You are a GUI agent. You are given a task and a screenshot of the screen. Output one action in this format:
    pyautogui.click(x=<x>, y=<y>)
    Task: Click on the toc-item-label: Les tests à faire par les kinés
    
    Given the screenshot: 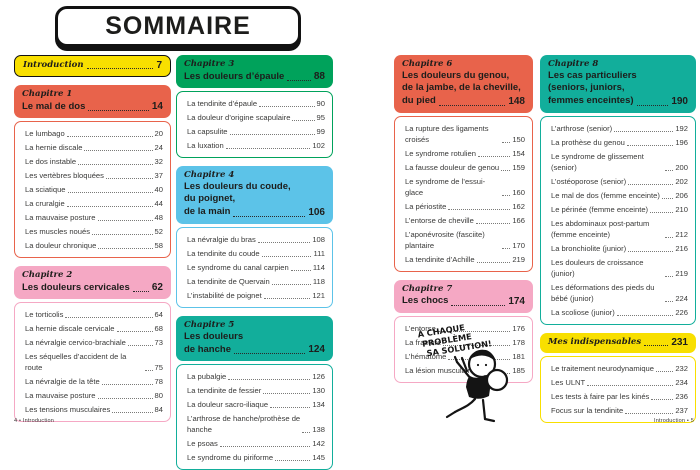 What is the action you would take?
    pyautogui.click(x=600, y=396)
    